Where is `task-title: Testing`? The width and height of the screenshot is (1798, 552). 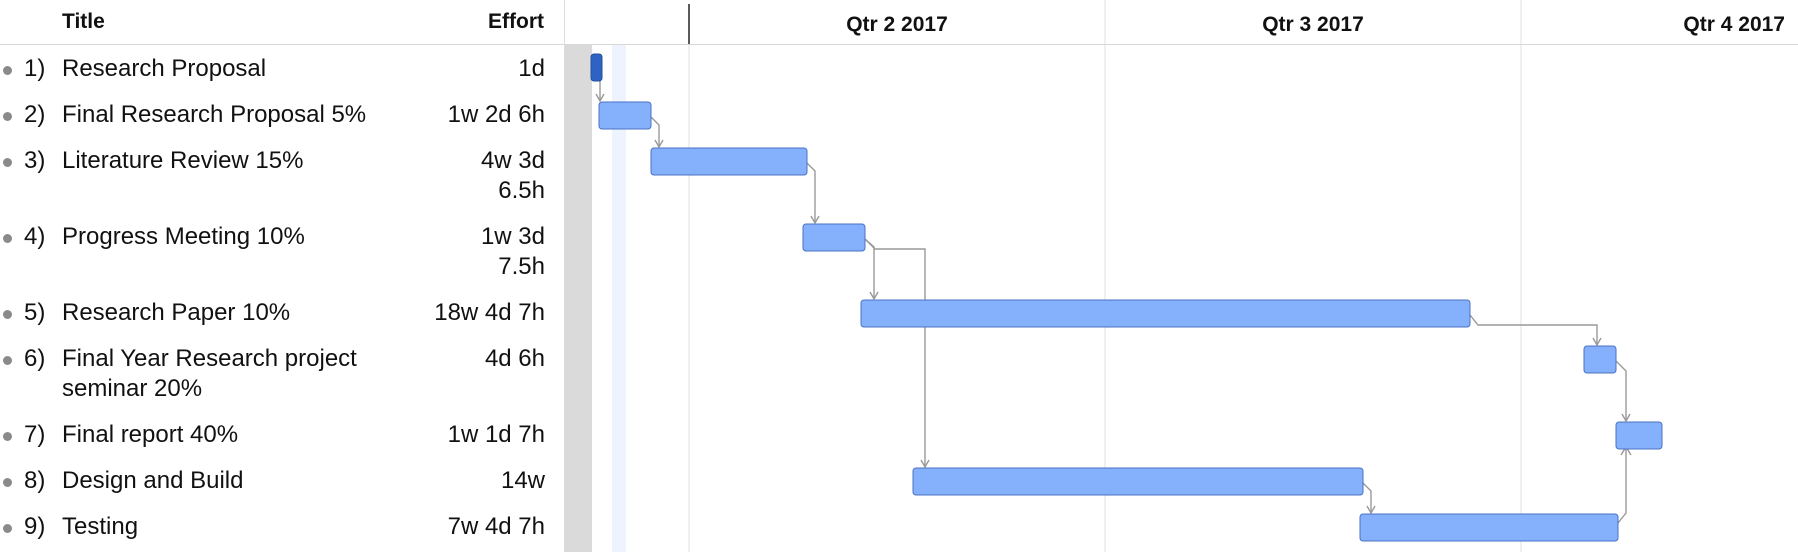
task-title: Testing is located at coordinates (100, 526).